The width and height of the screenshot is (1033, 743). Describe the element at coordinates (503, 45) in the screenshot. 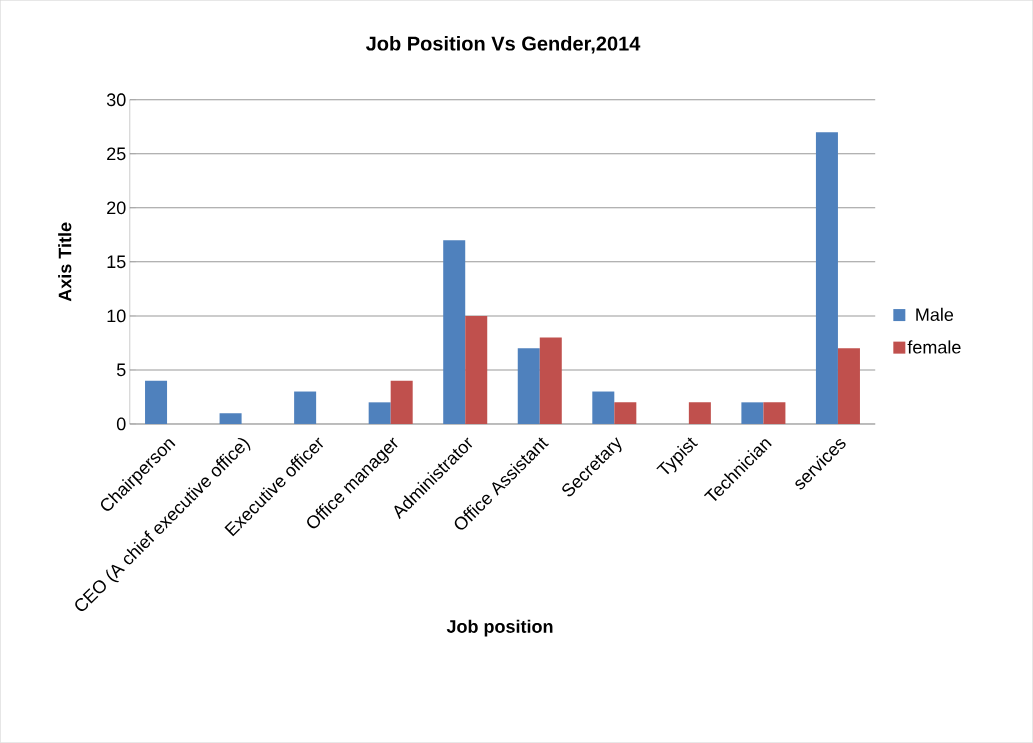

I see `chart-title: Job Position Vs Gender,2014` at that location.